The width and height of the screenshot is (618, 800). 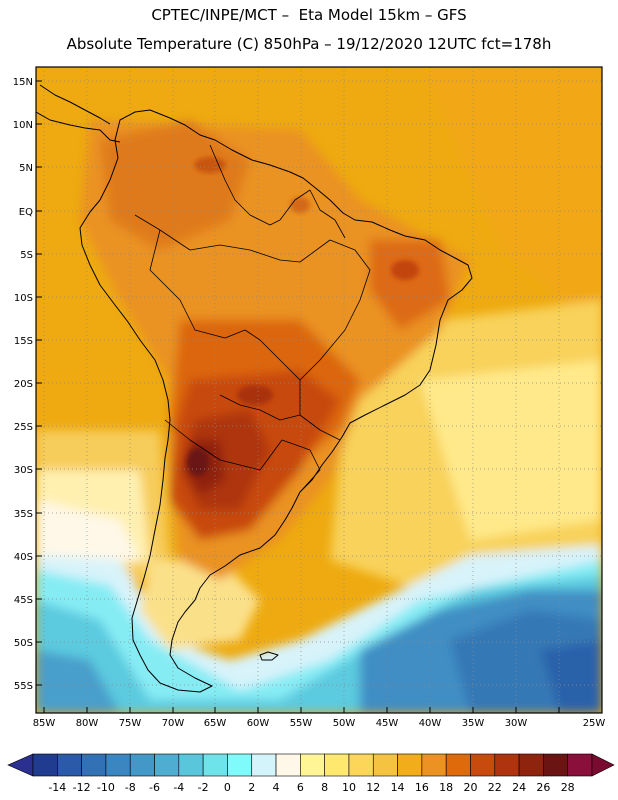 I want to click on lat-label: 45S, so click(x=23, y=600).